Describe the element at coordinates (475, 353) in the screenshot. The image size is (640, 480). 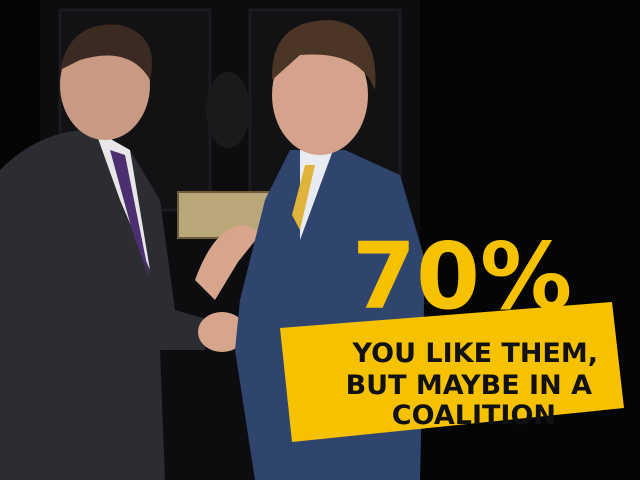
I see `caption-line: YOU LIKE THEM,` at that location.